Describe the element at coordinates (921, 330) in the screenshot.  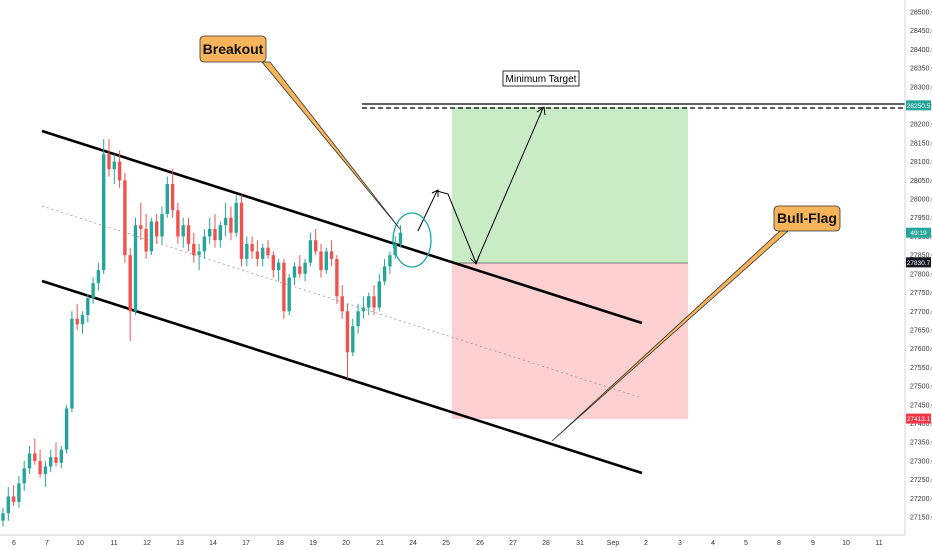
I see `price-tick-label: 27650.0` at that location.